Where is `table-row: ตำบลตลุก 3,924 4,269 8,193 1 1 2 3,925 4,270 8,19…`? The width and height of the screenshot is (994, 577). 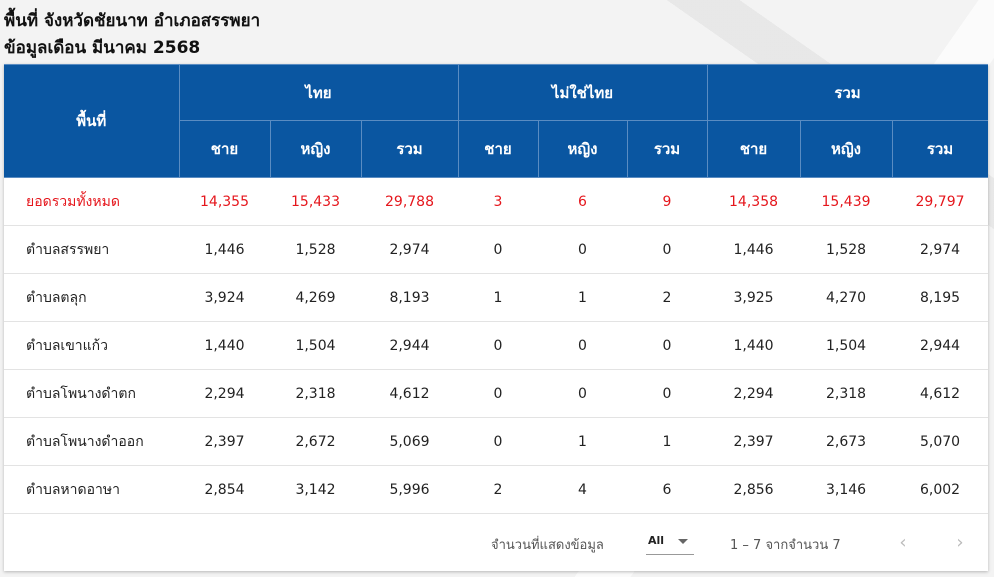
table-row: ตำบลตลุก 3,924 4,269 8,193 1 1 2 3,925 4,270 8,19… is located at coordinates (496, 297).